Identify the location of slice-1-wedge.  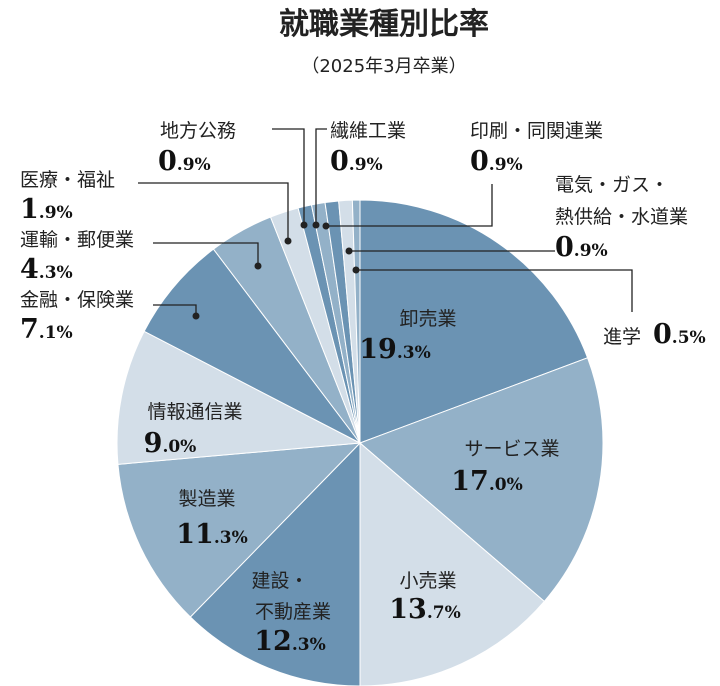
(474, 321).